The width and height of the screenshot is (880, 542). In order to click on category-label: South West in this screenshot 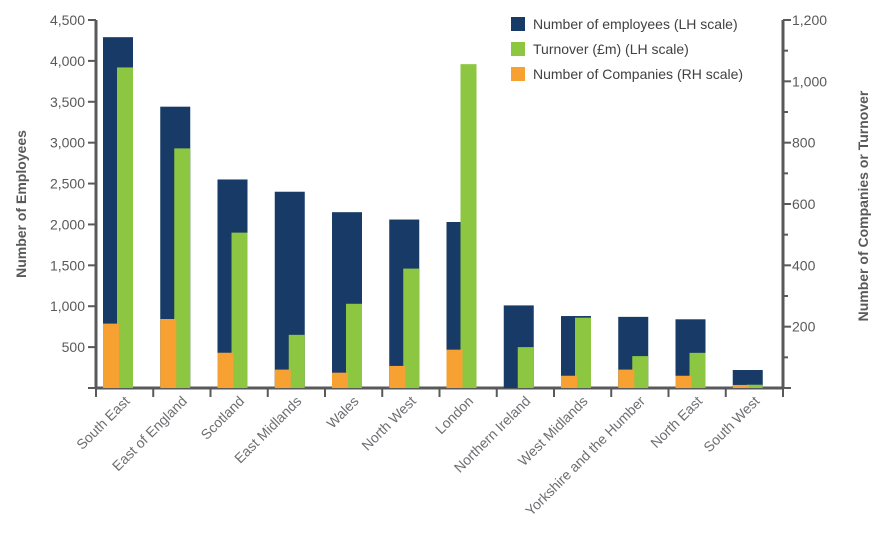, I will do `click(731, 424)`.